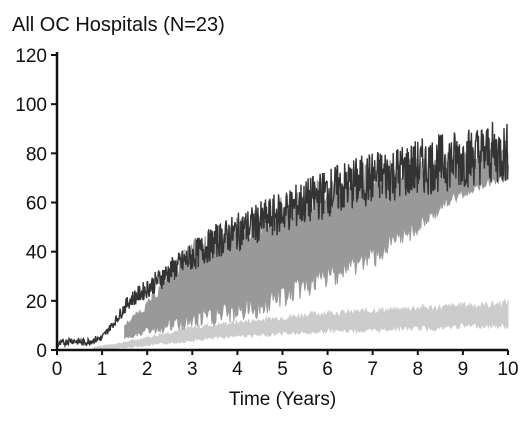 The image size is (521, 425). I want to click on x-tick-label: 1, so click(102, 369).